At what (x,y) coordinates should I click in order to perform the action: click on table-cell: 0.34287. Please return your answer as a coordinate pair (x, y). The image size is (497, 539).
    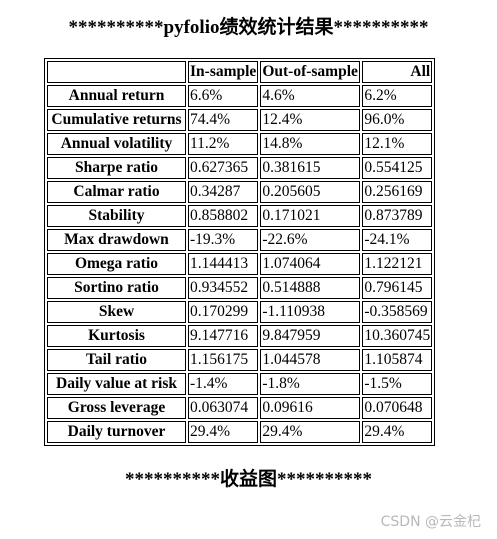
    Looking at the image, I should click on (223, 192).